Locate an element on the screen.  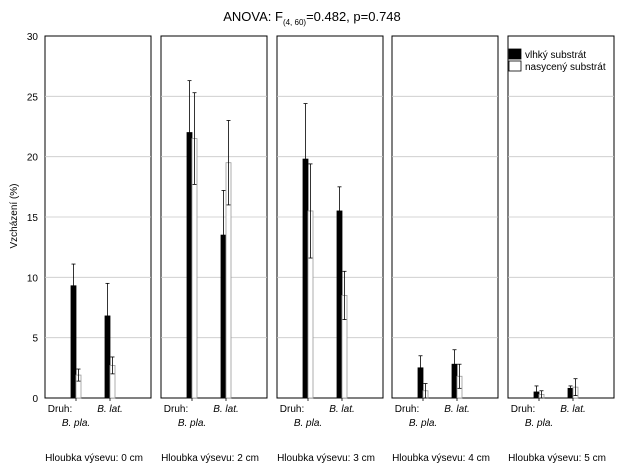
y-tick-label: 5 is located at coordinates (35, 339).